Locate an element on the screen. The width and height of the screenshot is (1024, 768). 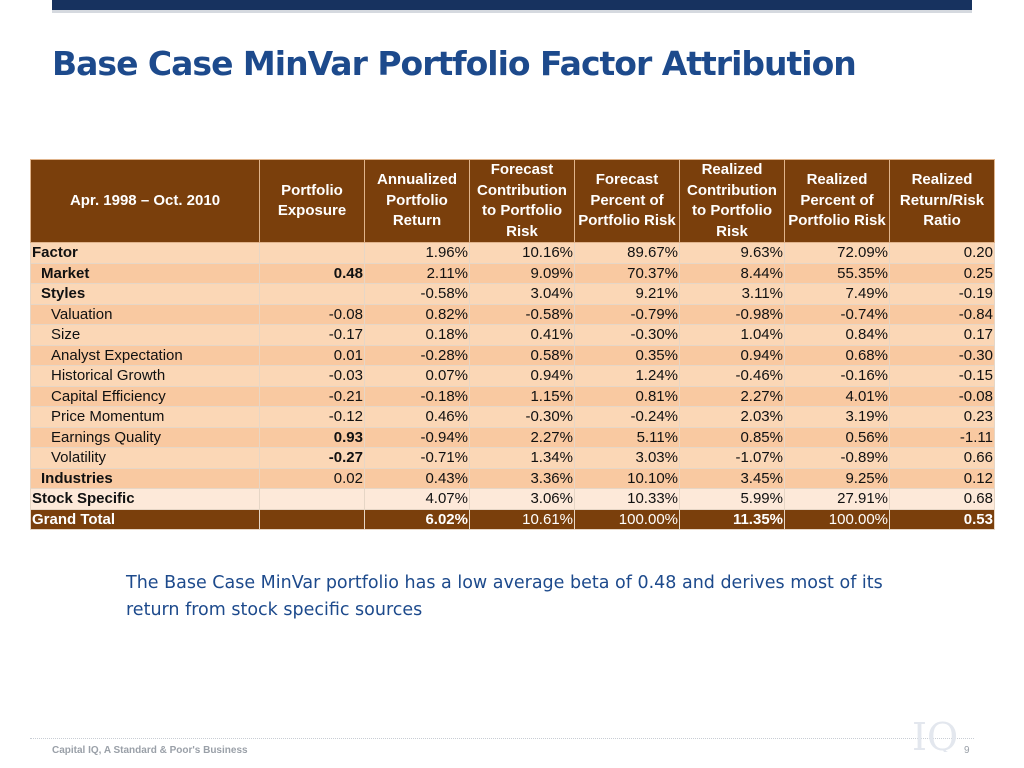
cell-portfolio-exposure: -0.27 is located at coordinates (312, 458).